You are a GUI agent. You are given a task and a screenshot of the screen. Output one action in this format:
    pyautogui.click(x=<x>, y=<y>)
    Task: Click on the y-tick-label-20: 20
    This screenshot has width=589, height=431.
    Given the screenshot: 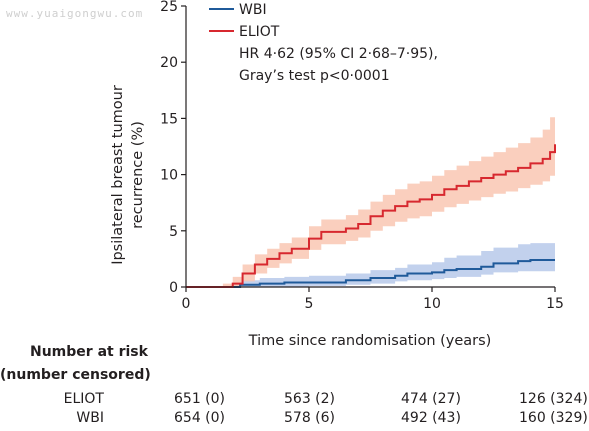 What is the action you would take?
    pyautogui.click(x=169, y=63)
    